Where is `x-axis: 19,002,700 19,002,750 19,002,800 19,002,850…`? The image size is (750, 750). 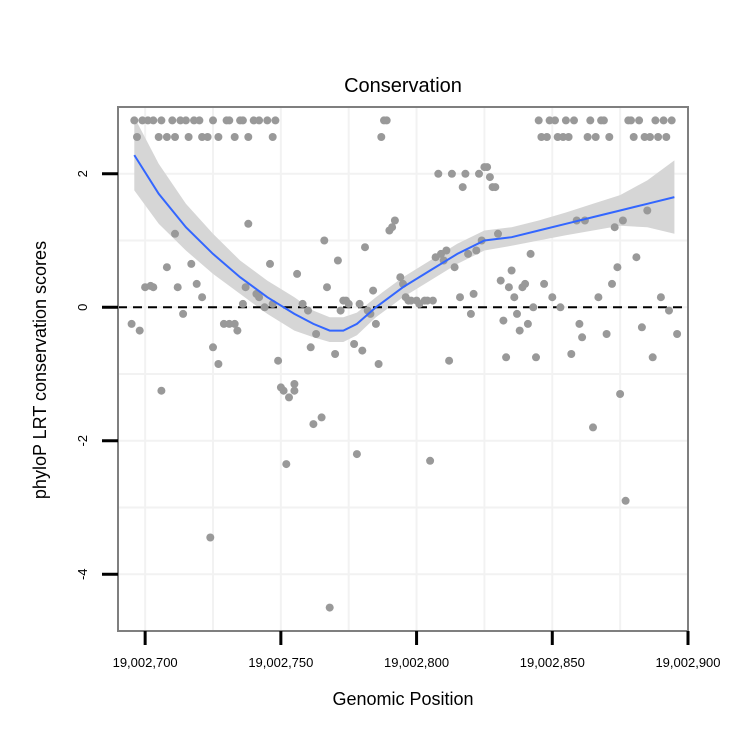 x-axis: 19,002,700 19,002,750 19,002,800 19,002,850… is located at coordinates (417, 650).